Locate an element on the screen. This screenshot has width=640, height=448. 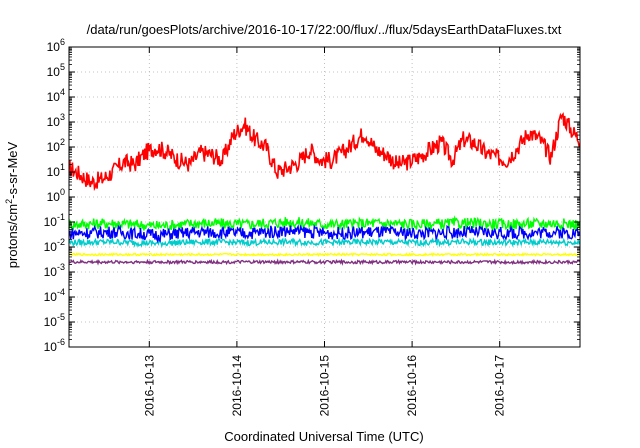
y-tick-label: 10⁻¹ is located at coordinates (54, 220).